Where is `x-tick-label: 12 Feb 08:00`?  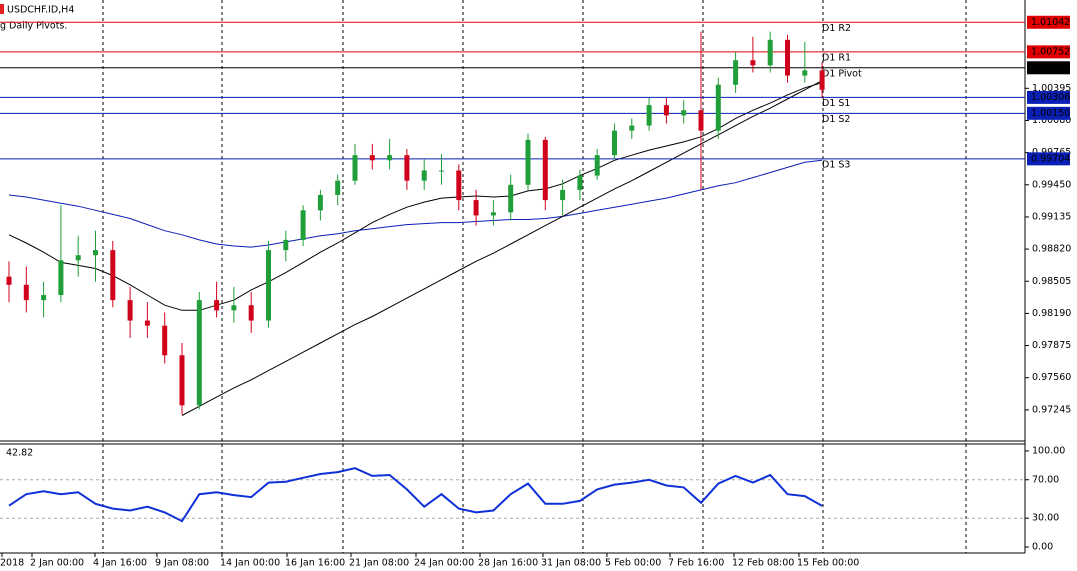
x-tick-label: 12 Feb 08:00 is located at coordinates (763, 563).